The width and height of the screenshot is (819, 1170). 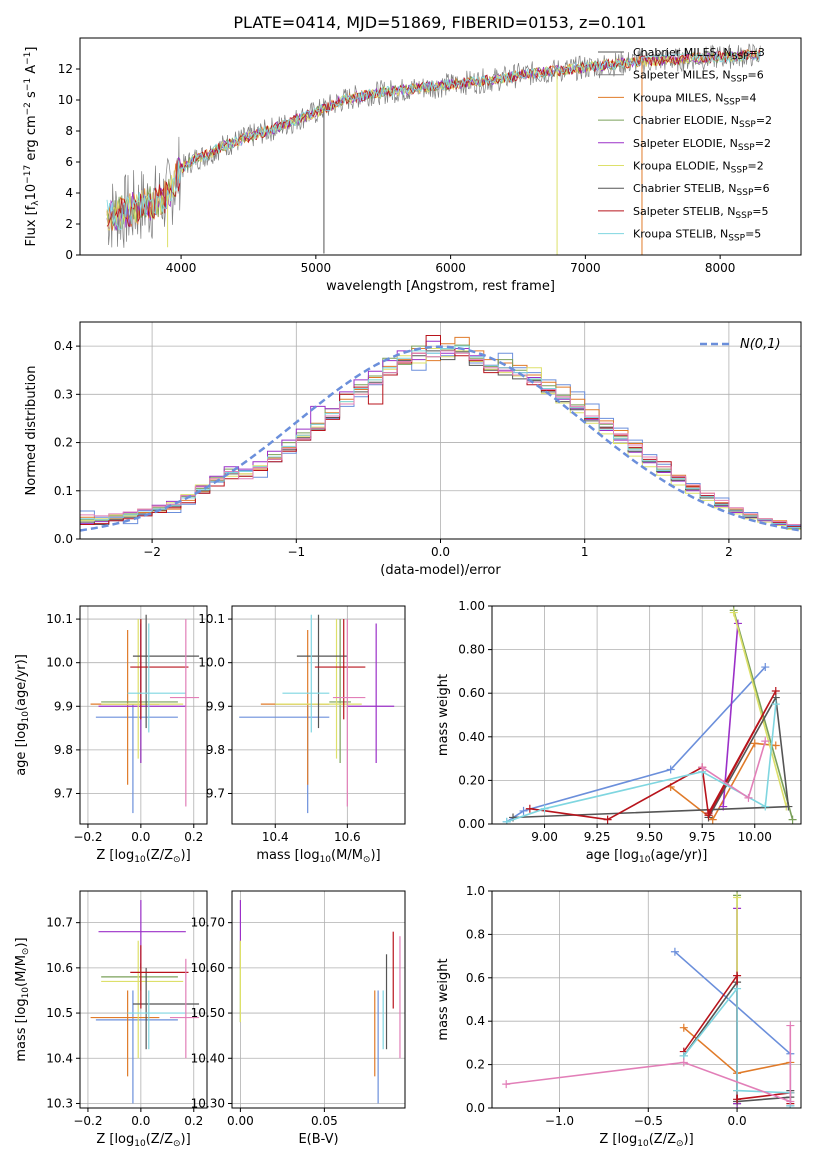 What do you see at coordinates (649, 1064) in the screenshot?
I see `weight-line-pink` at bounding box center [649, 1064].